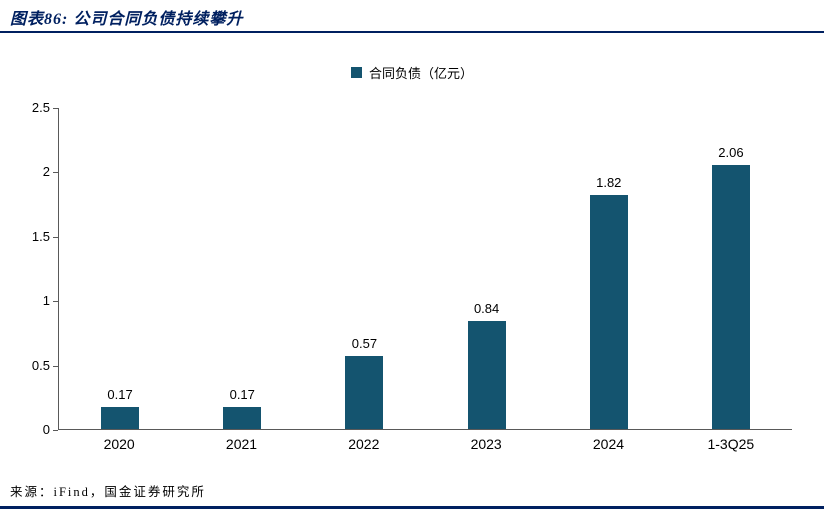 The height and width of the screenshot is (513, 824). What do you see at coordinates (731, 152) in the screenshot?
I see `bar-value-label: 2.06` at bounding box center [731, 152].